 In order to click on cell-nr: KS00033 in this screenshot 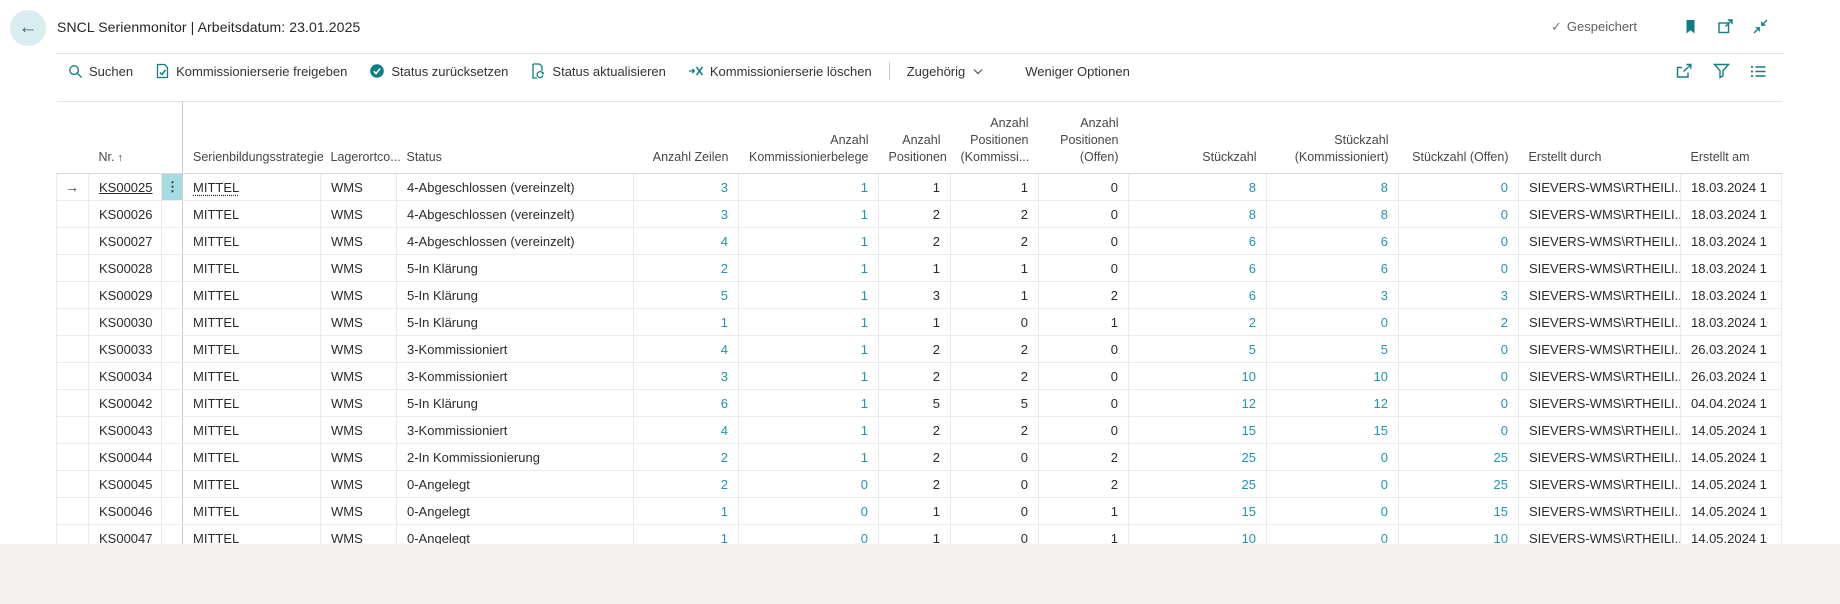, I will do `click(125, 349)`.